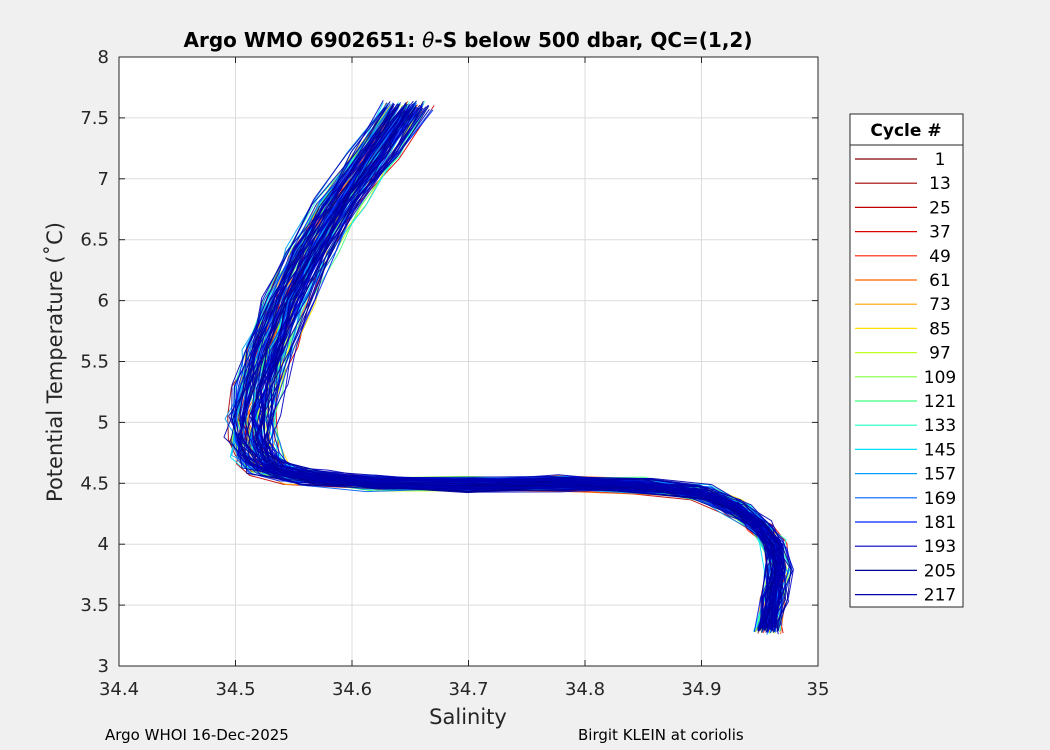 The width and height of the screenshot is (1050, 750). What do you see at coordinates (940, 571) in the screenshot?
I see `legend-label: 205` at bounding box center [940, 571].